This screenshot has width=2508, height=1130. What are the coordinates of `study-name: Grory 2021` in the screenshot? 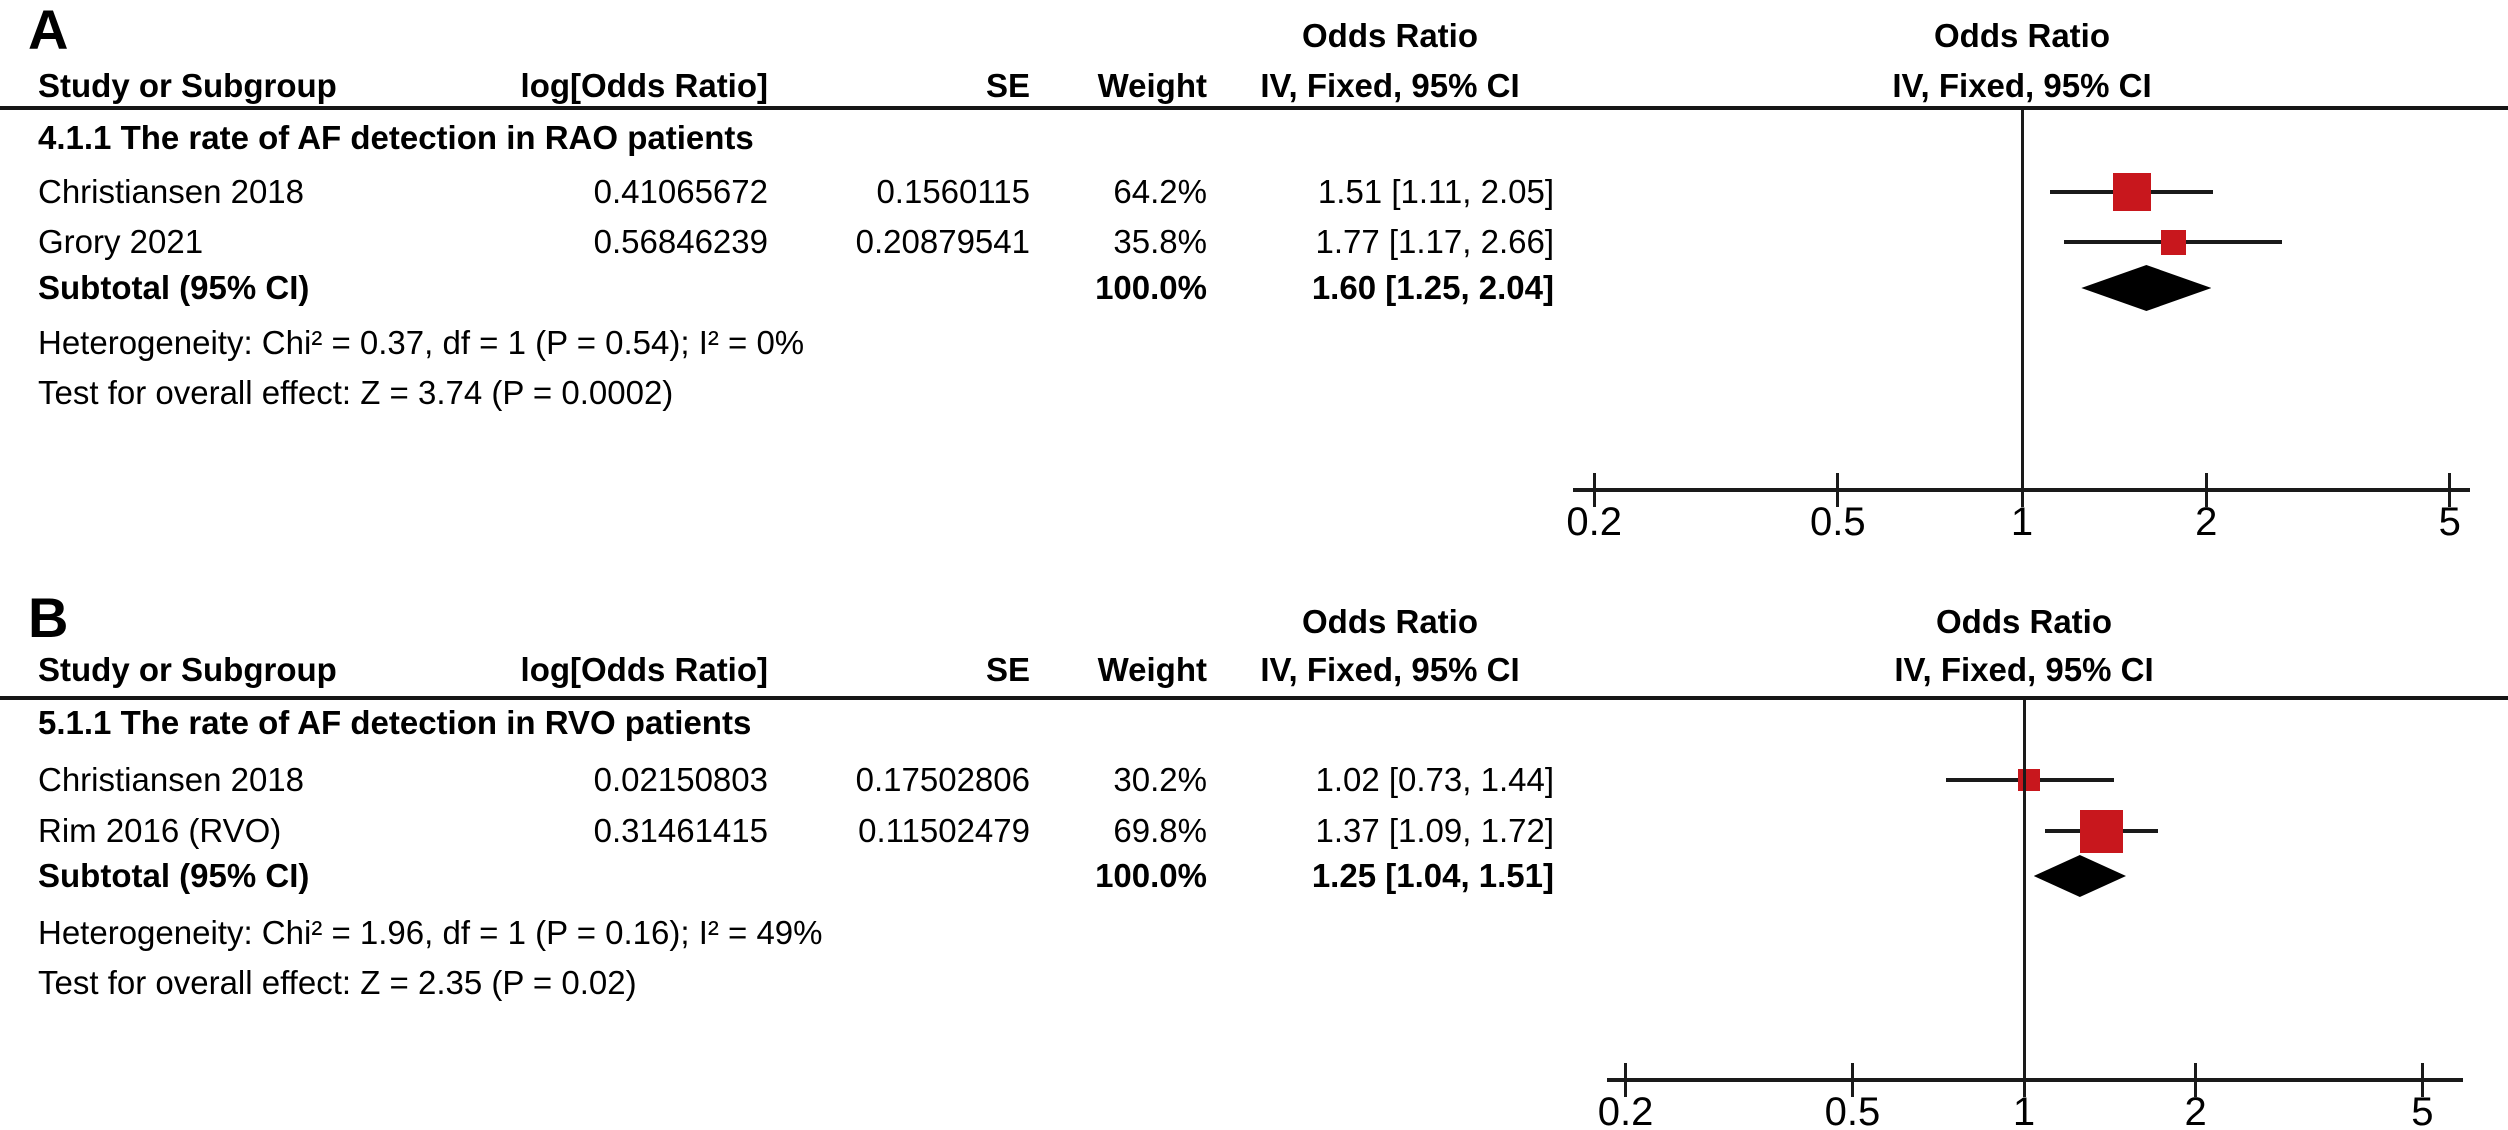 It's located at (121, 241).